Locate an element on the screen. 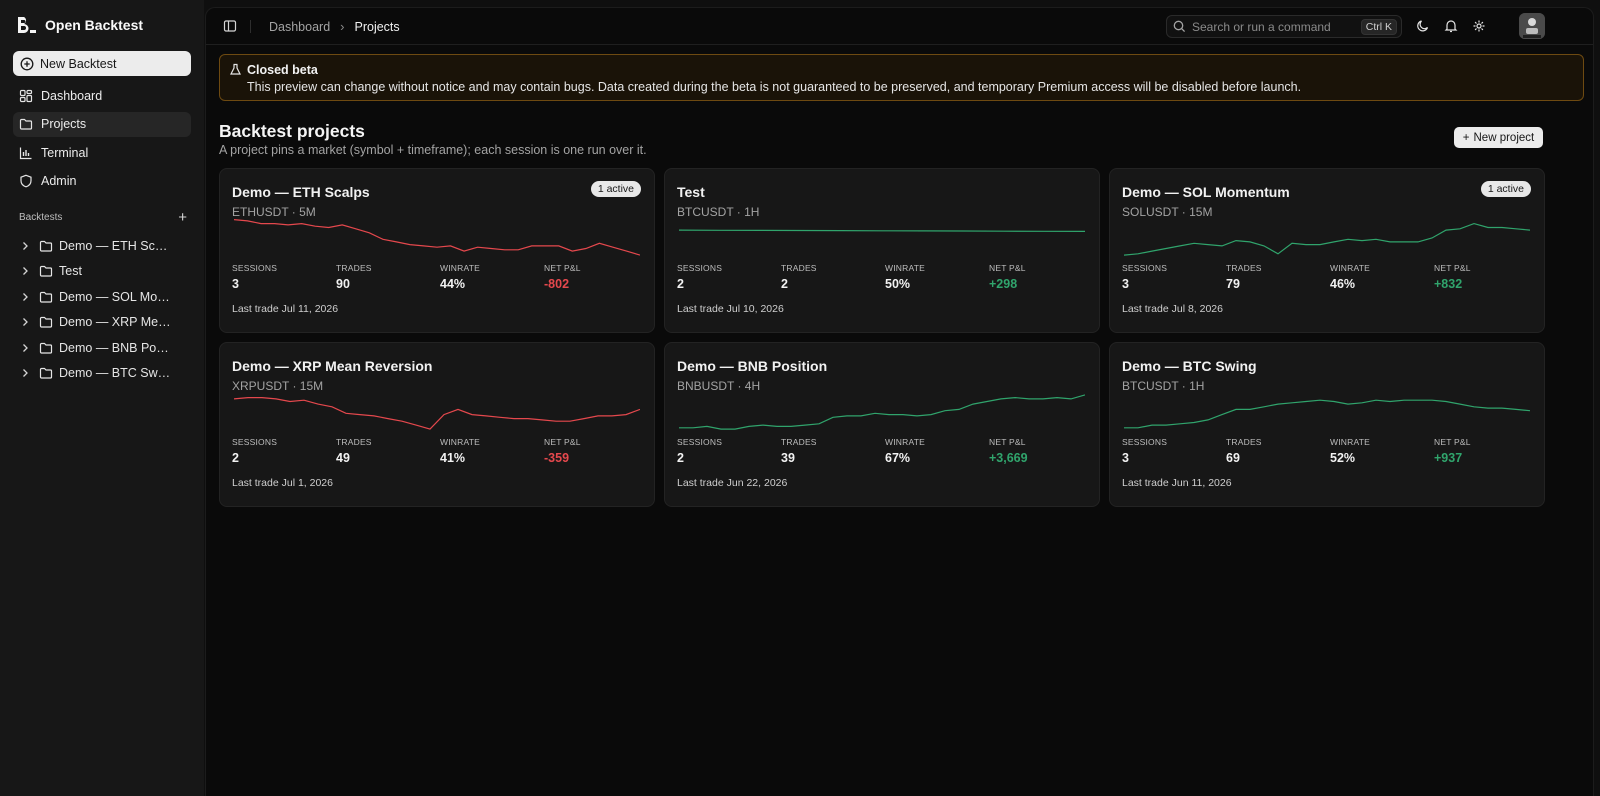 The width and height of the screenshot is (1600, 796). search-shortcut: Ctrl K is located at coordinates (1378, 26).